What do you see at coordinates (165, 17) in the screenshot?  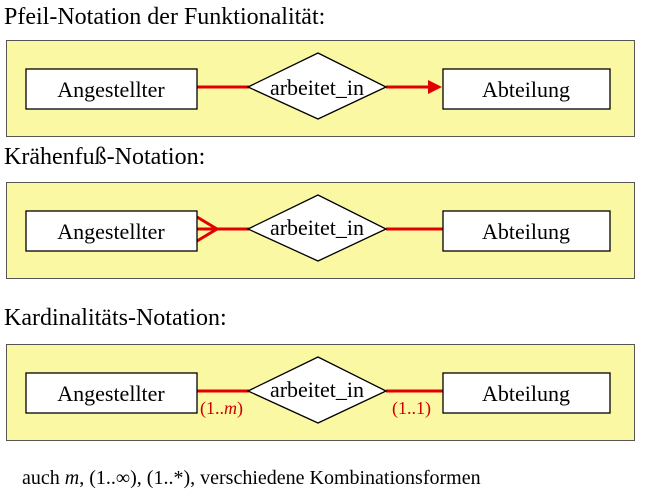 I see `heading-arrow-notation: Pfeil-Notation der Funktionalität:` at bounding box center [165, 17].